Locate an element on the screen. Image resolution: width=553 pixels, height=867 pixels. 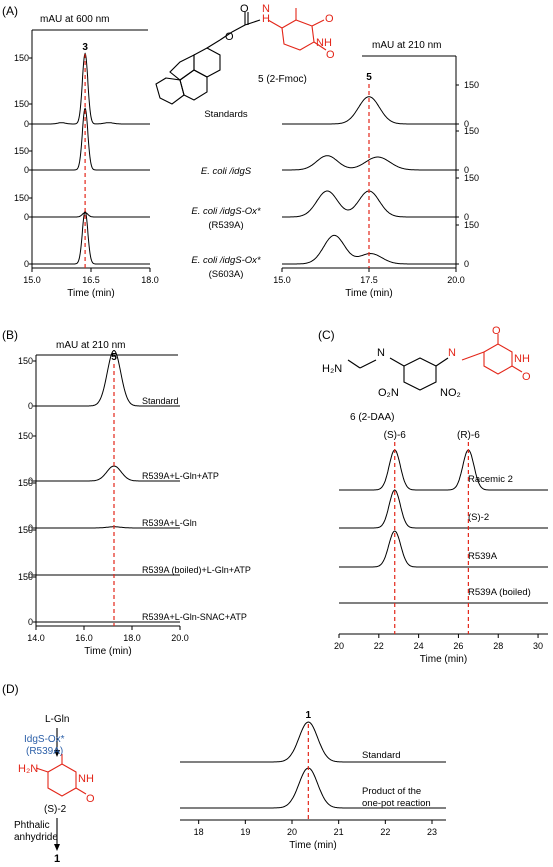
daa-ring-o: O is located at coordinates (496, 331).